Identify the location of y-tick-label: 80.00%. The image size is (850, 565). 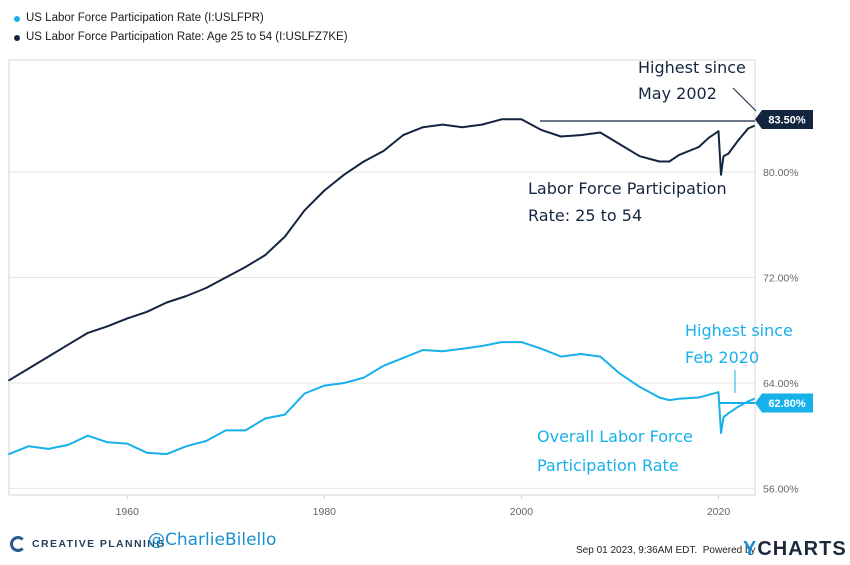
(781, 173).